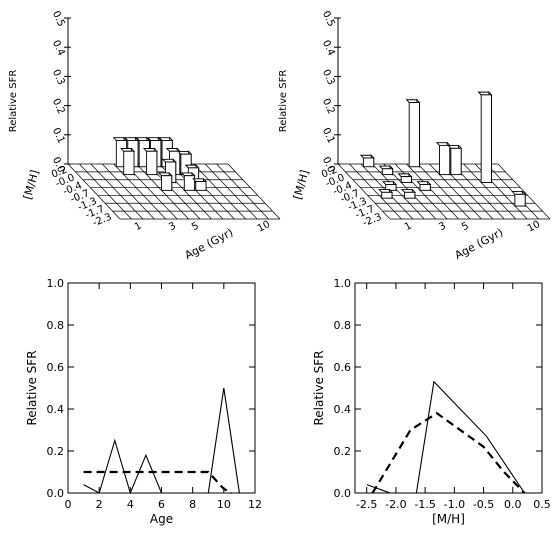  What do you see at coordinates (513, 504) in the screenshot?
I see `x-tick-label: 0.0` at bounding box center [513, 504].